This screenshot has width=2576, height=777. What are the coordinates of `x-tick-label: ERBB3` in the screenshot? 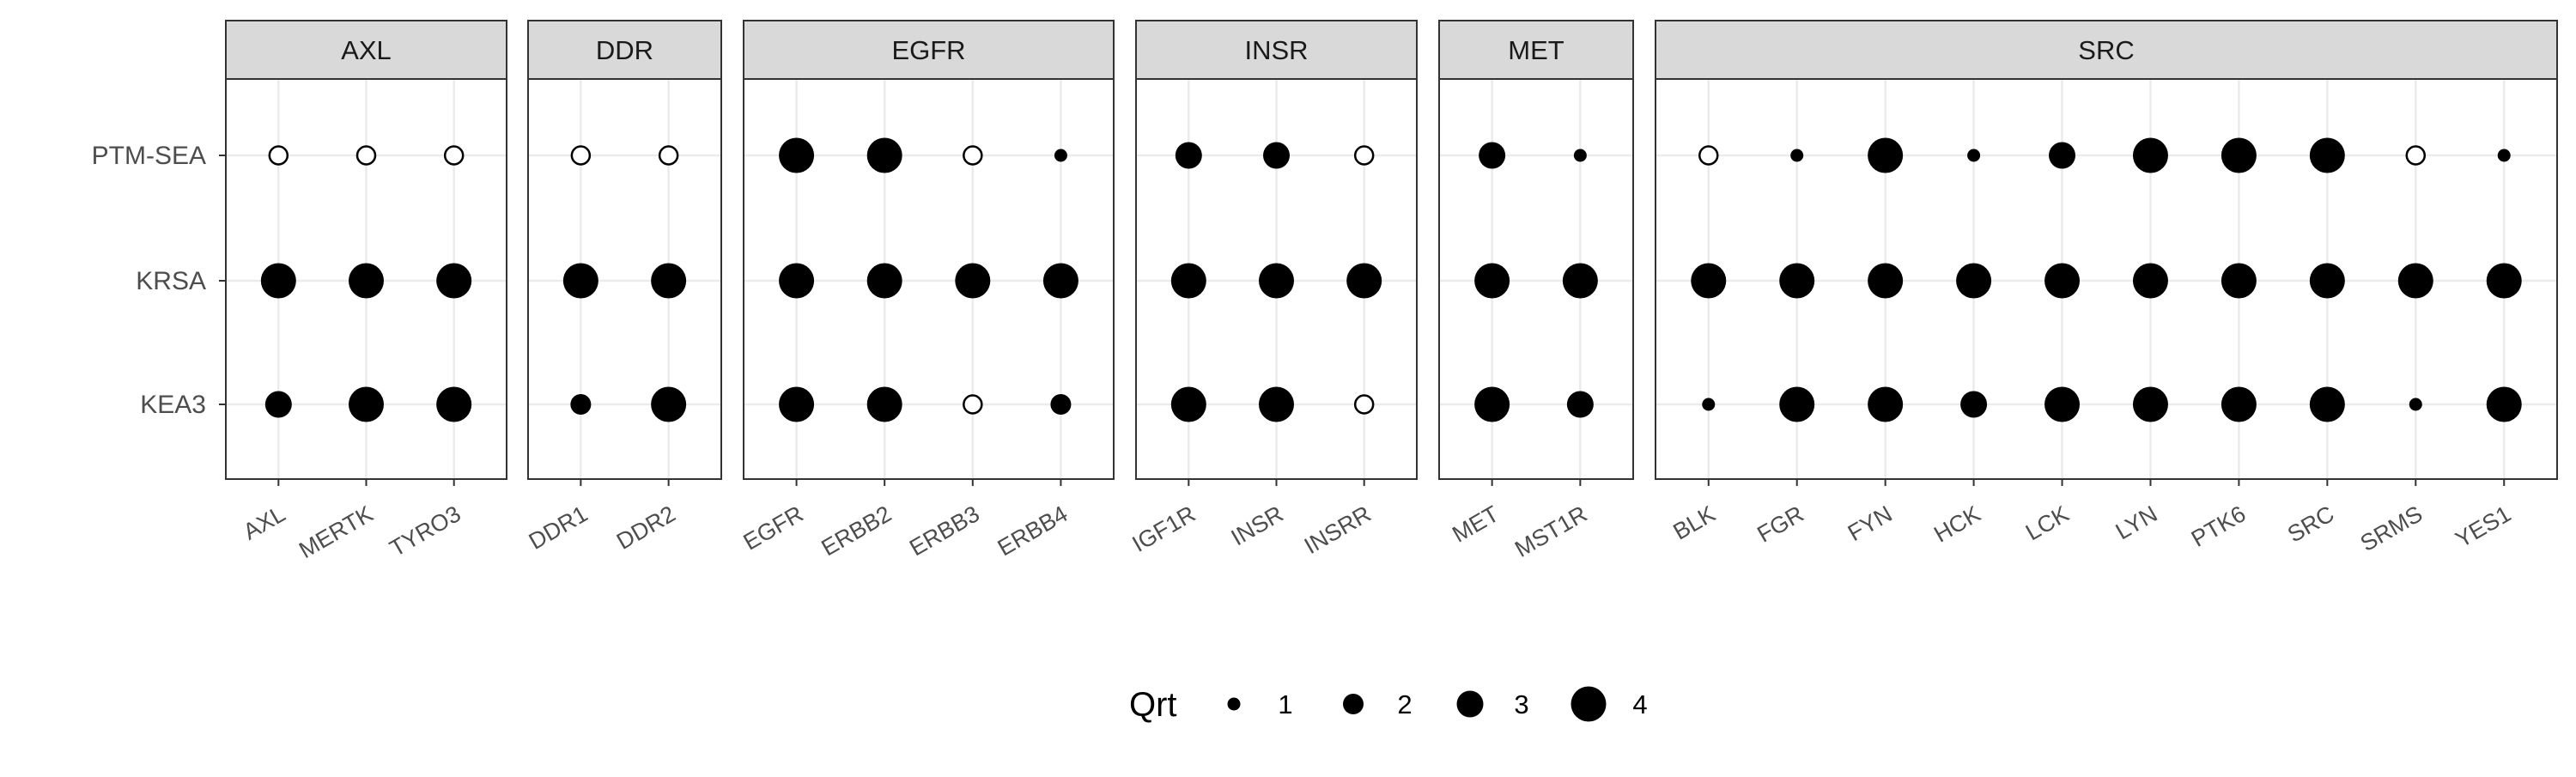 It's located at (944, 531).